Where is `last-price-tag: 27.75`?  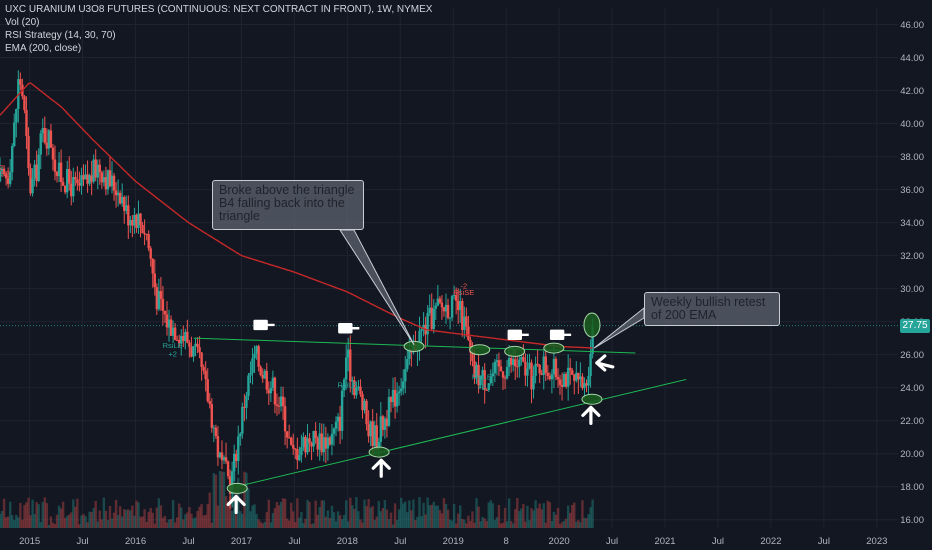 last-price-tag: 27.75 is located at coordinates (915, 325).